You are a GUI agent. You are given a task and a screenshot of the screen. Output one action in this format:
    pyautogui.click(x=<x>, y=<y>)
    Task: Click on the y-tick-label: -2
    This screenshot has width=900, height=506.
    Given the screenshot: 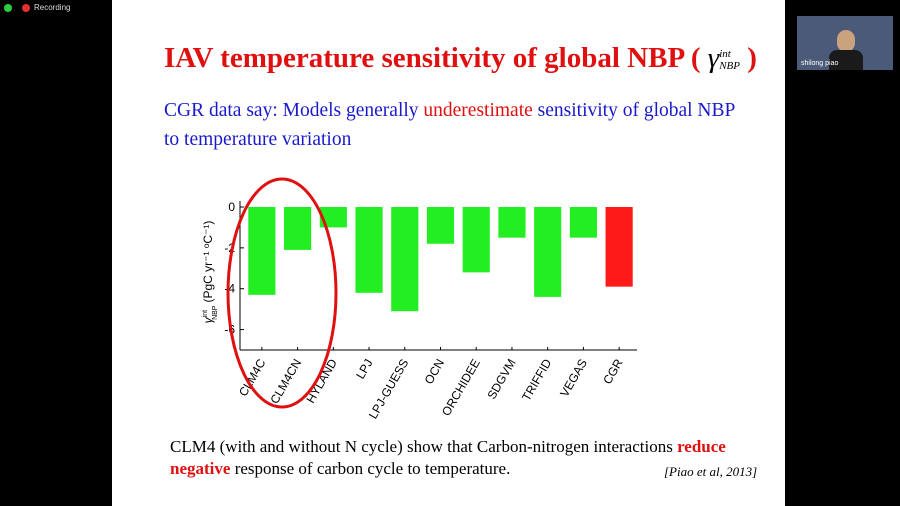 What is the action you would take?
    pyautogui.click(x=229, y=248)
    